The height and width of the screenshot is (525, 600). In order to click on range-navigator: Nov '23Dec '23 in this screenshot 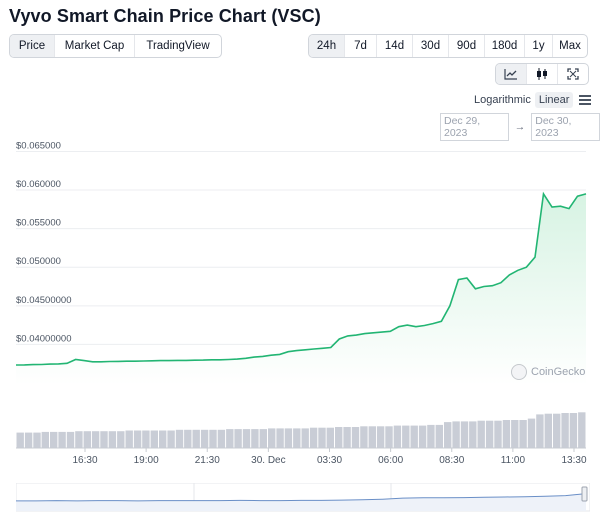, I will do `click(303, 500)`.